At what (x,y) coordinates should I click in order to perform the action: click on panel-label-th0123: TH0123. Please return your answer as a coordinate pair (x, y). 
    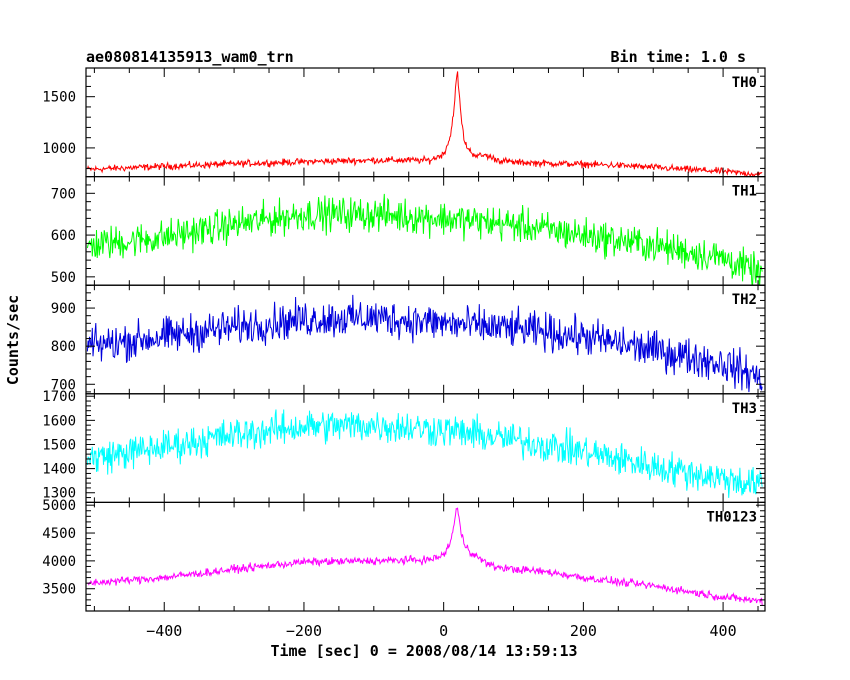
    Looking at the image, I should click on (731, 517).